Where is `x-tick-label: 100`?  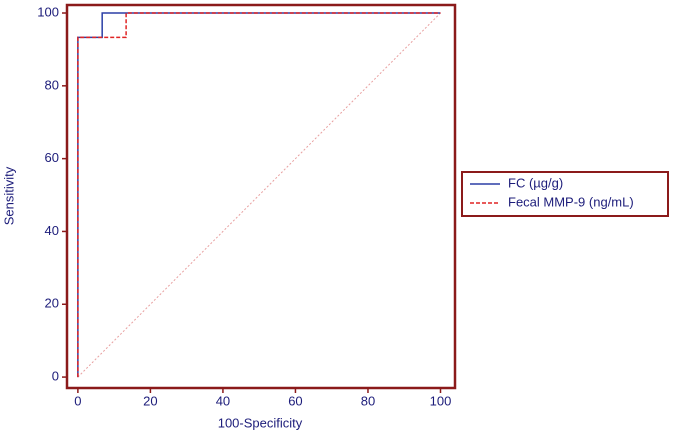 x-tick-label: 100 is located at coordinates (441, 400).